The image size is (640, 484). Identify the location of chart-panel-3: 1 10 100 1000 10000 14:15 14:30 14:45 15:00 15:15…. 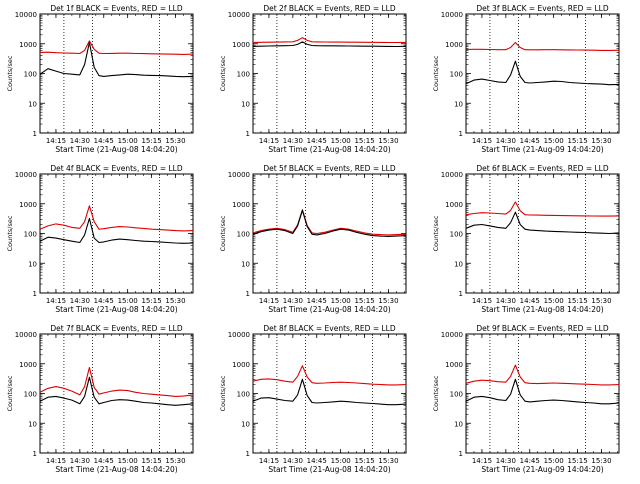
(526, 79).